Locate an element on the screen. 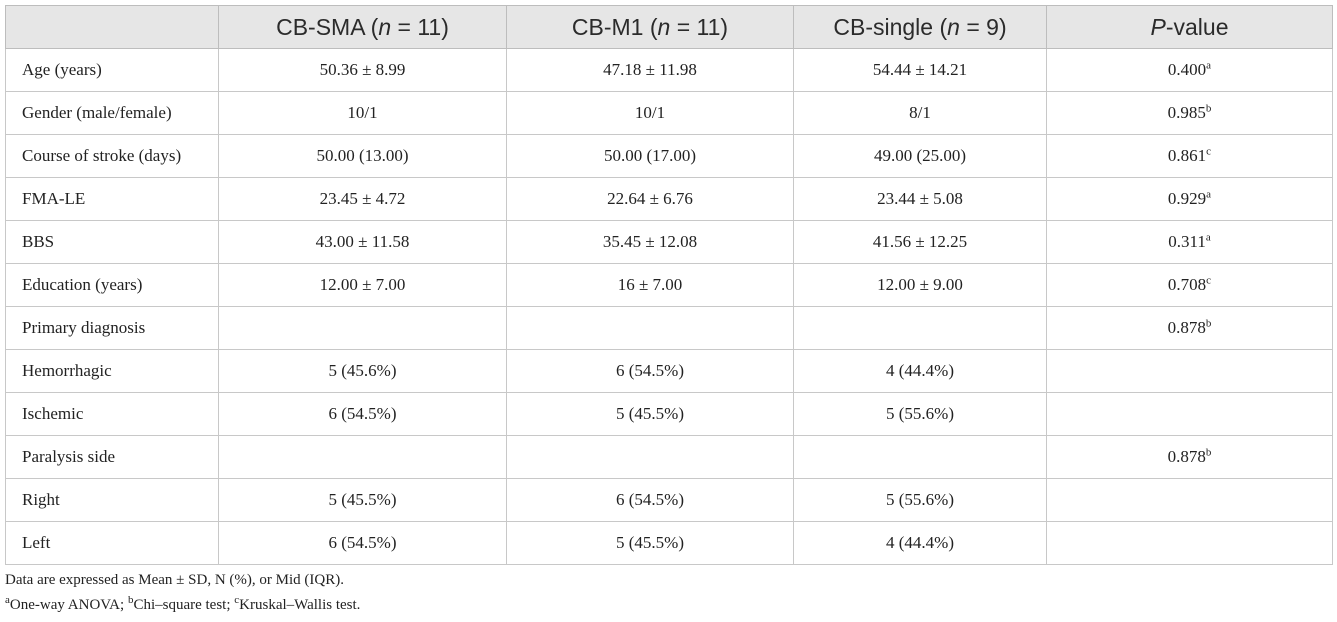  row-label: Age (years) is located at coordinates (112, 70).